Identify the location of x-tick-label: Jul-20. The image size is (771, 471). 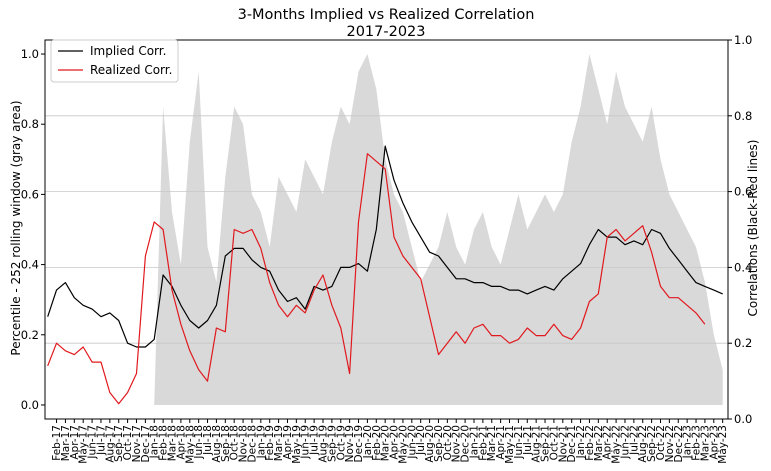
(421, 440).